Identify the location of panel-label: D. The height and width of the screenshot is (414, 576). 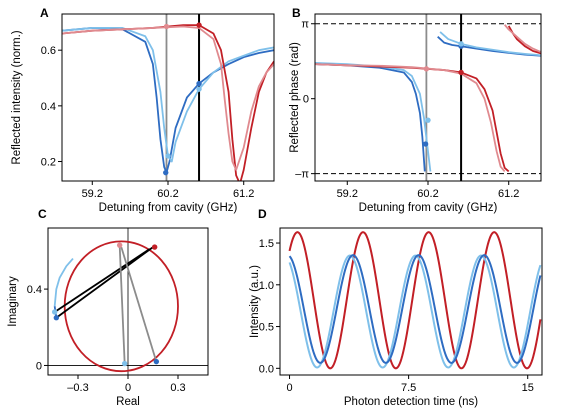
(262, 214).